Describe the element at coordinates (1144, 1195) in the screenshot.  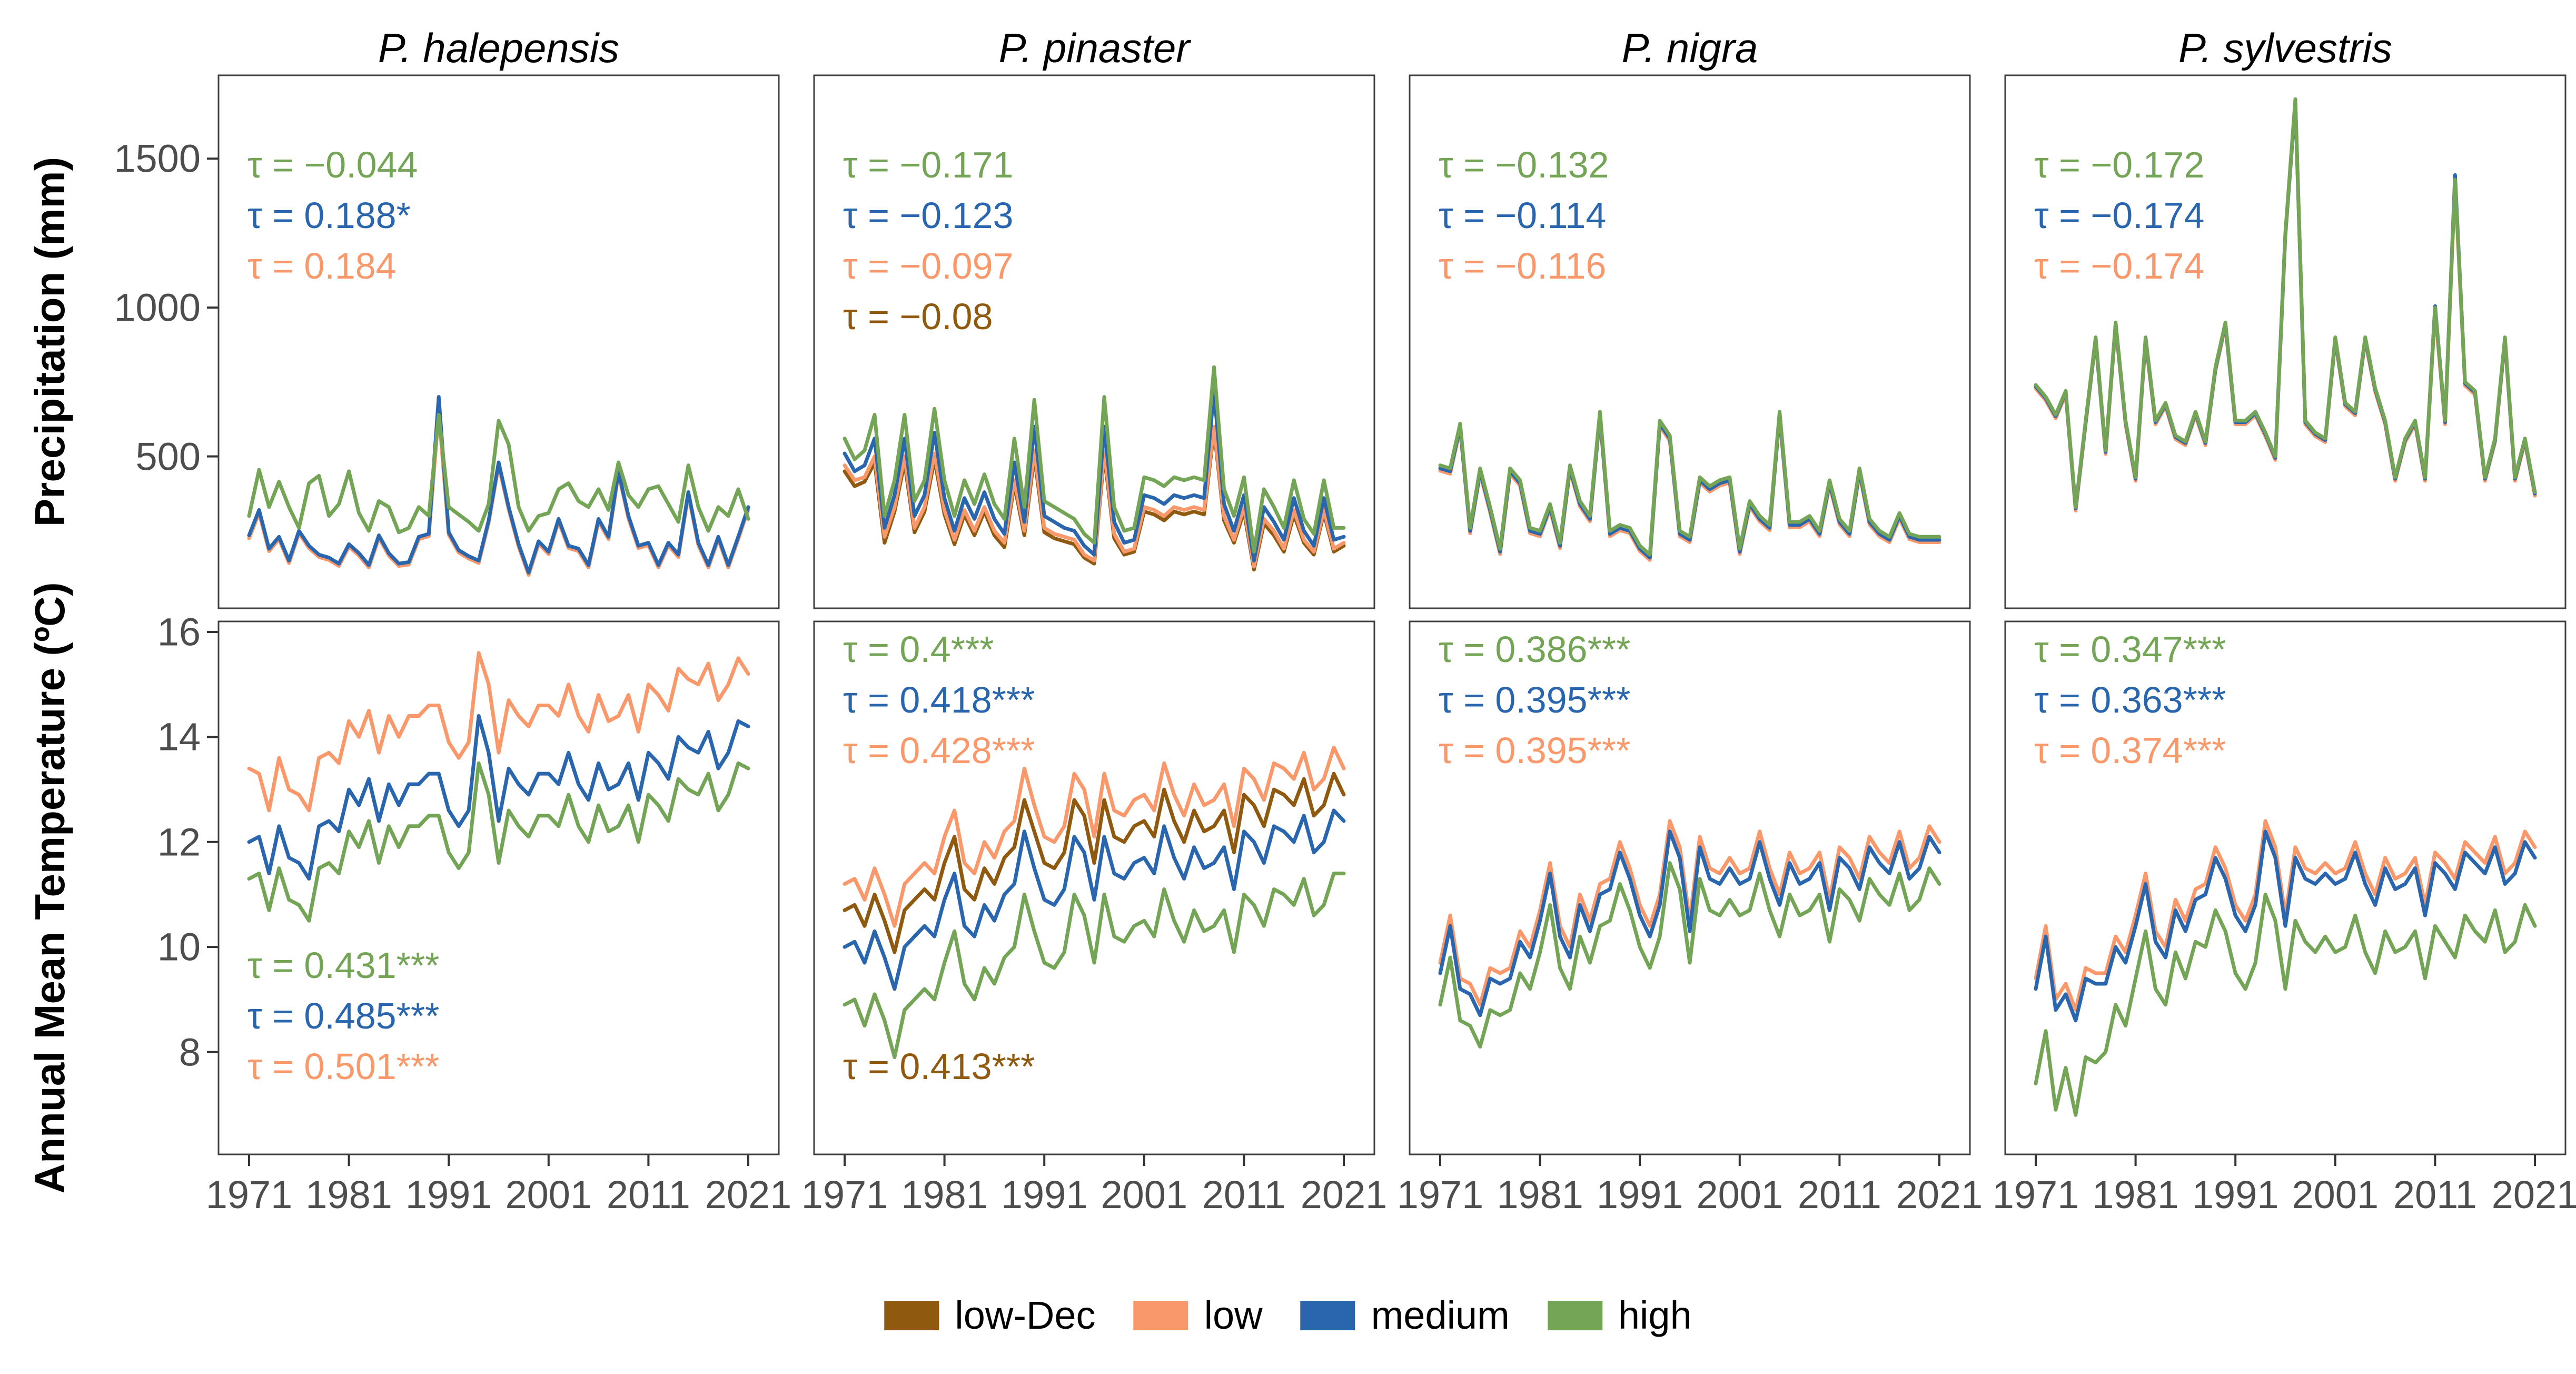
I see `x-tick-col2-2001: 2001` at that location.